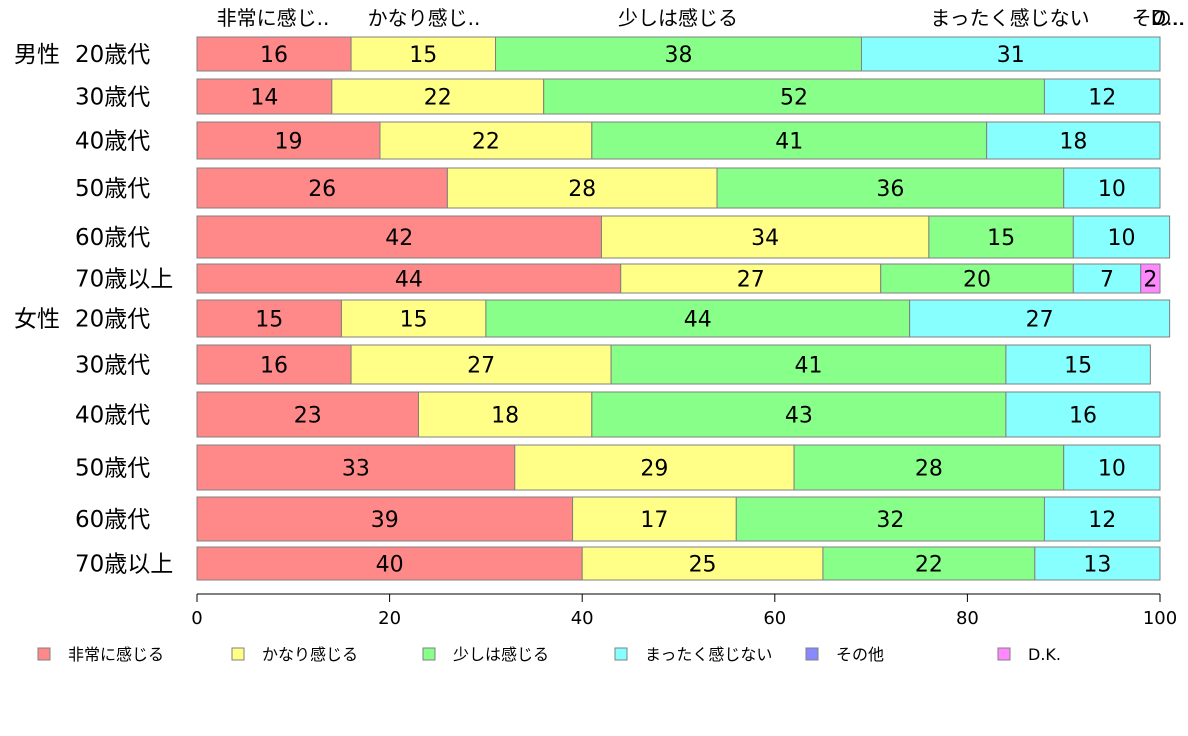 The width and height of the screenshot is (1188, 736). What do you see at coordinates (112, 320) in the screenshot?
I see `category-label: 20歳代` at bounding box center [112, 320].